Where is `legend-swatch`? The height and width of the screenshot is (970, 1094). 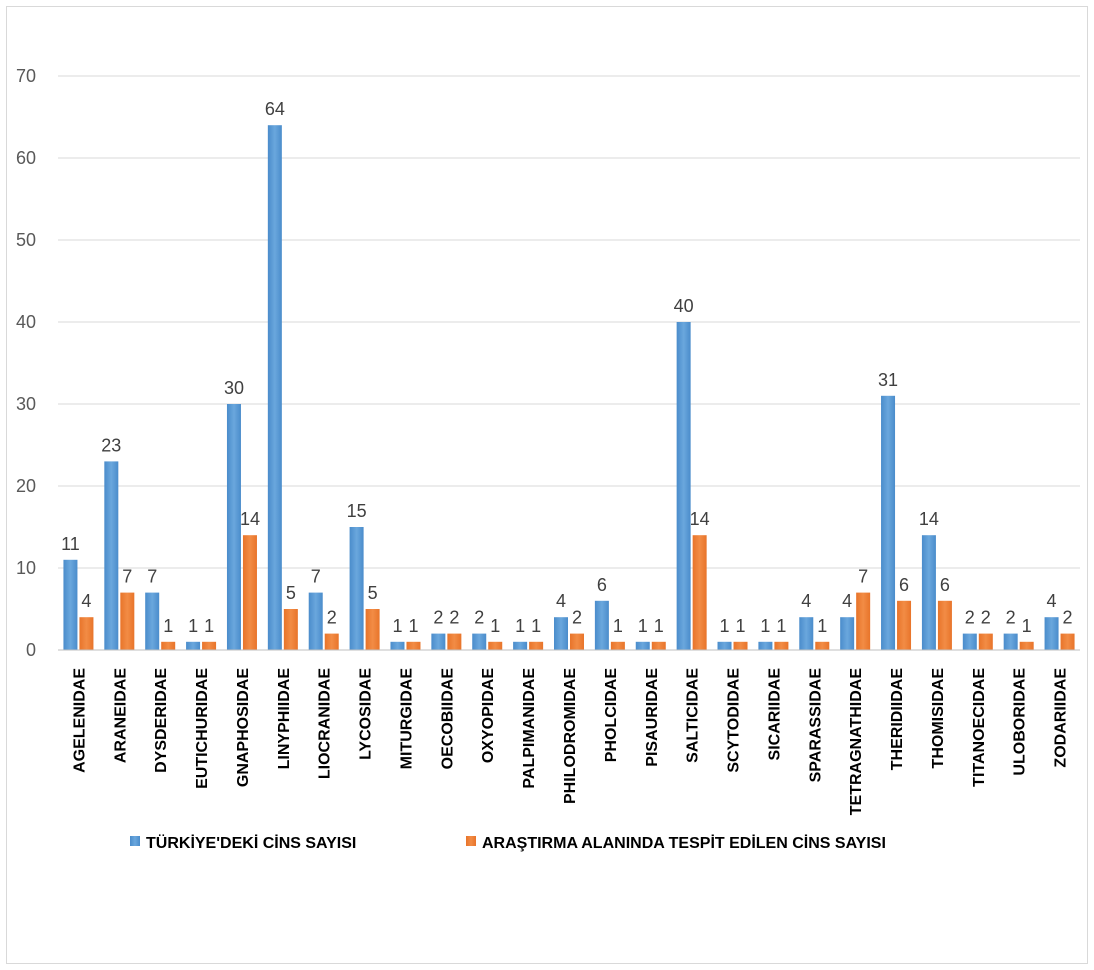
legend-swatch is located at coordinates (135, 841).